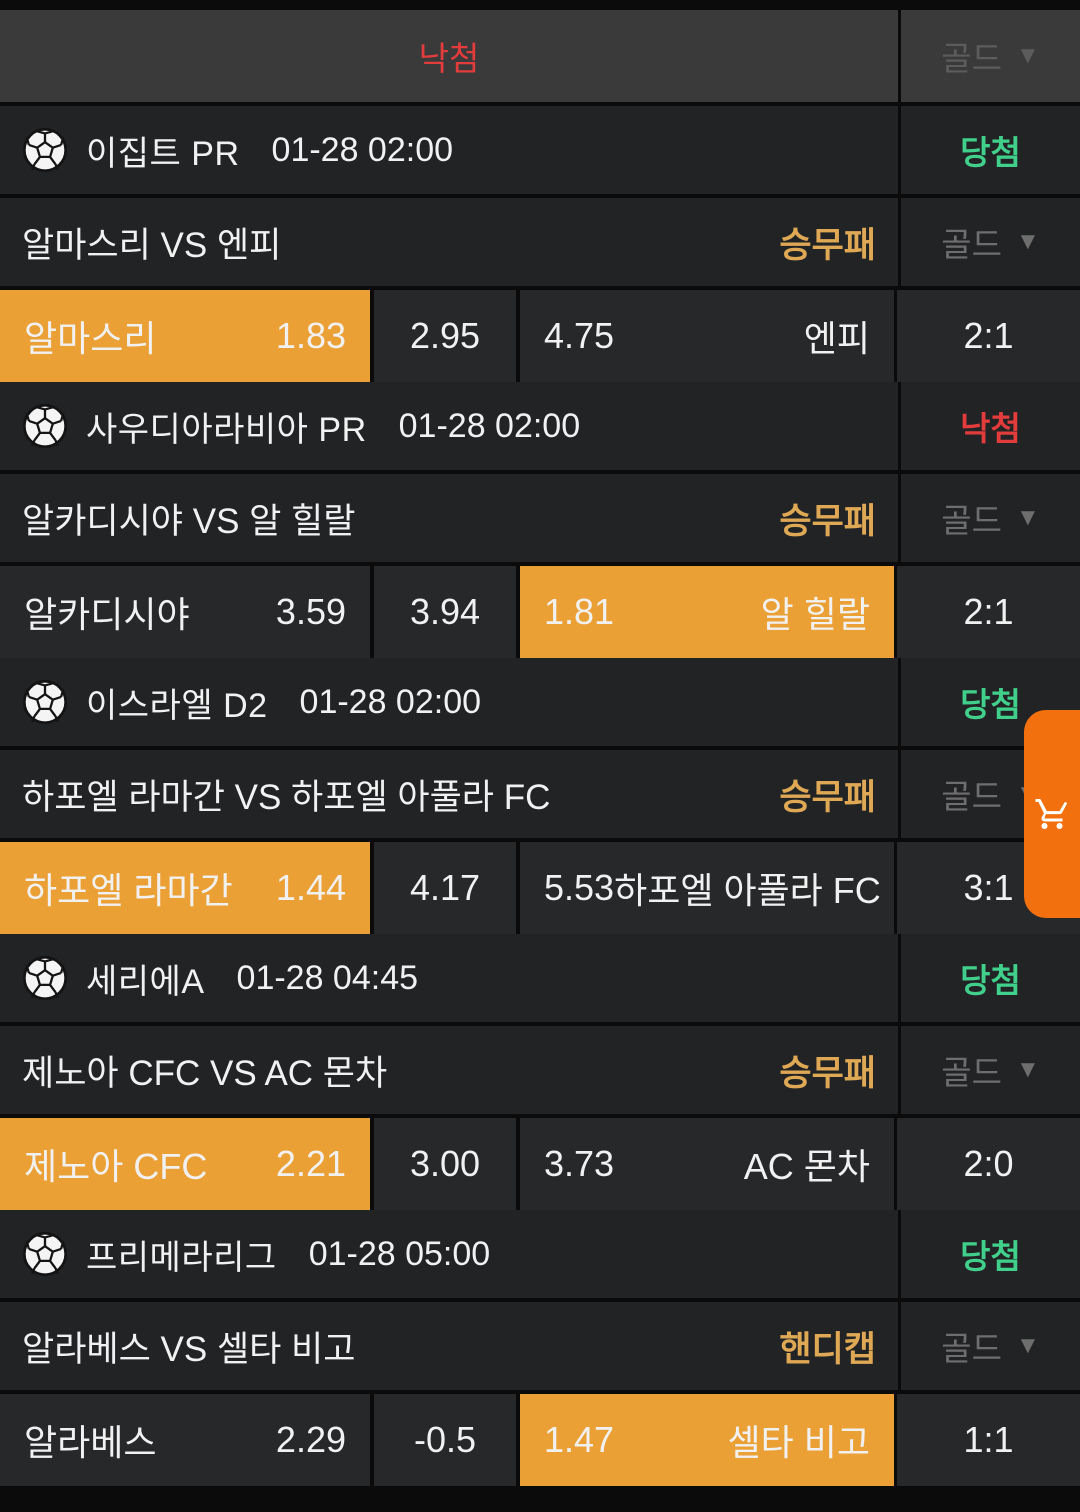  What do you see at coordinates (971, 58) in the screenshot?
I see `header-filter-label: 골드` at bounding box center [971, 58].